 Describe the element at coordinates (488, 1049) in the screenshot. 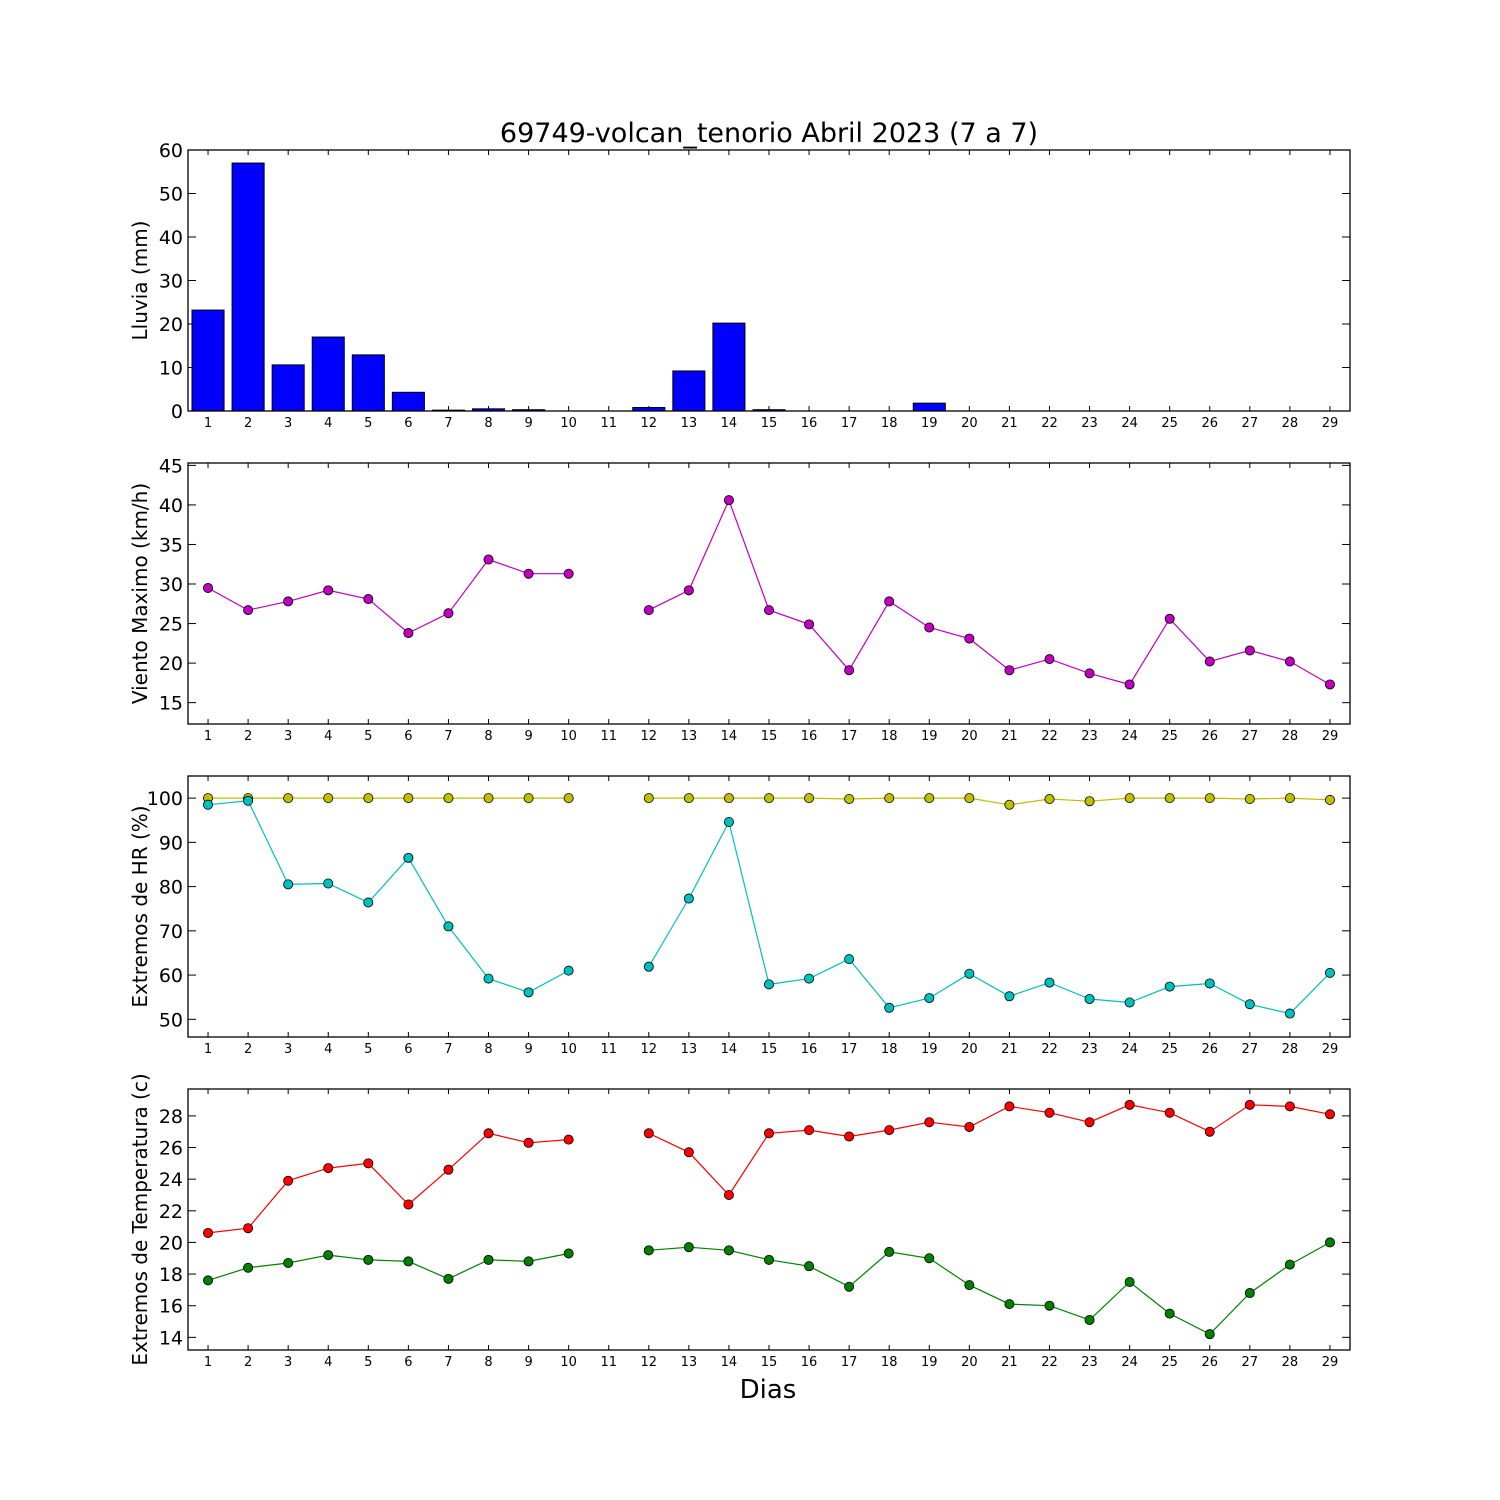

I see `x-tick-label: 8` at that location.